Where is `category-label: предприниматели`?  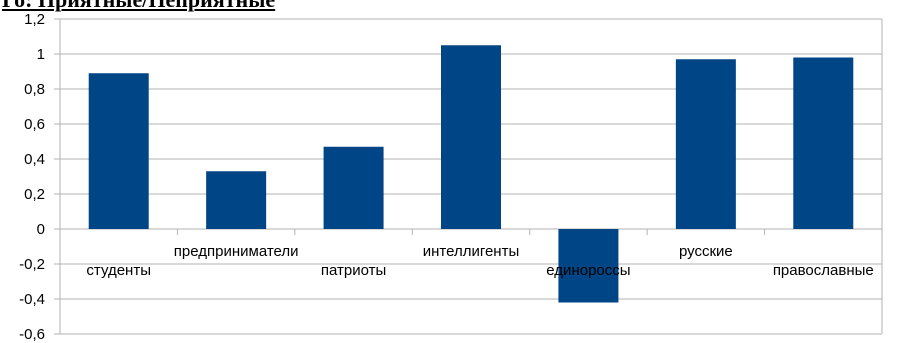 category-label: предприниматели is located at coordinates (236, 251).